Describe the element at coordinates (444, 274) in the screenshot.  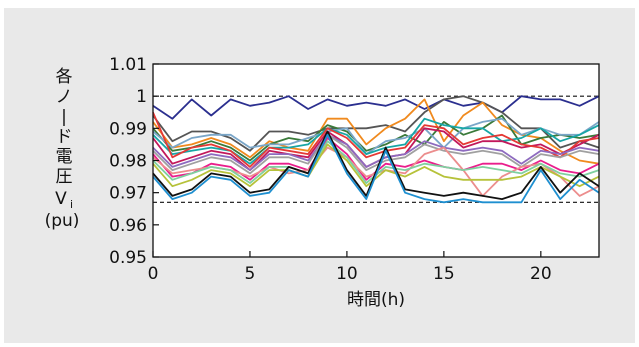
I see `x-tick-label: 15` at that location.